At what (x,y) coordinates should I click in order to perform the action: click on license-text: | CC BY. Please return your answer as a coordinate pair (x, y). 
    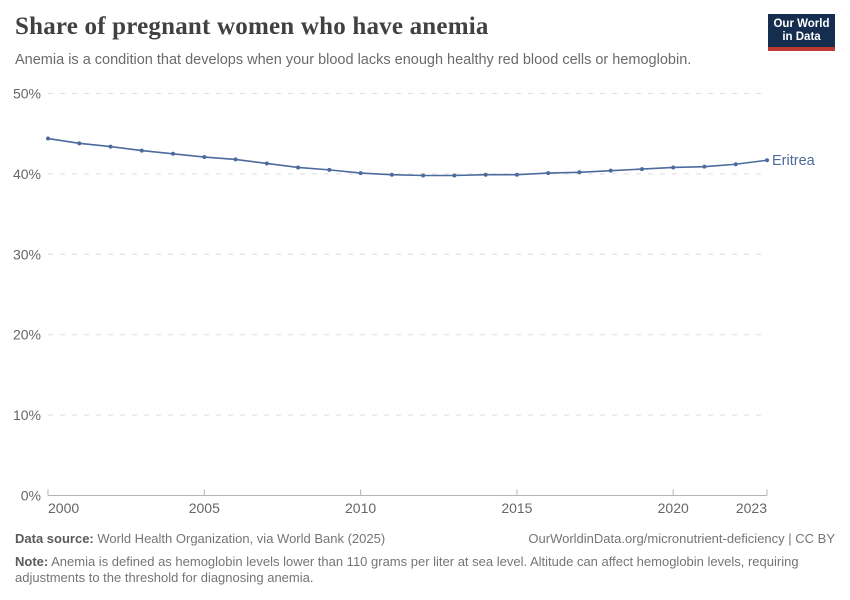
    Looking at the image, I should click on (809, 538).